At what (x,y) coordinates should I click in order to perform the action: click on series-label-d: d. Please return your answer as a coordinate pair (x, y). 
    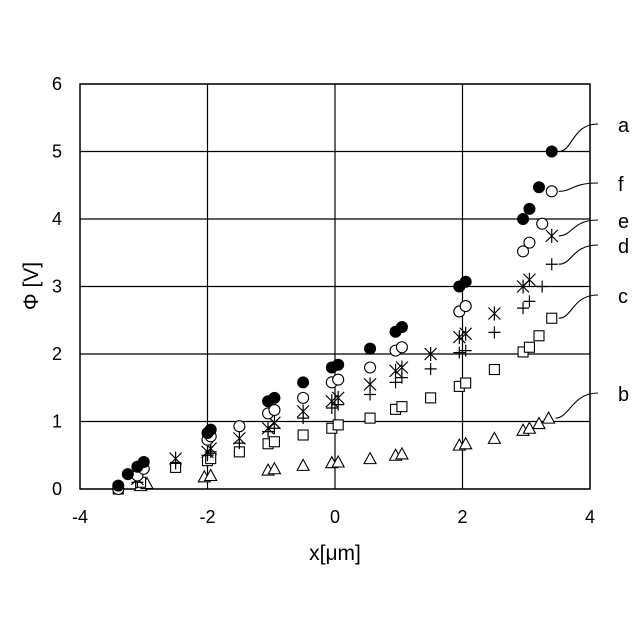
    Looking at the image, I should click on (623, 247).